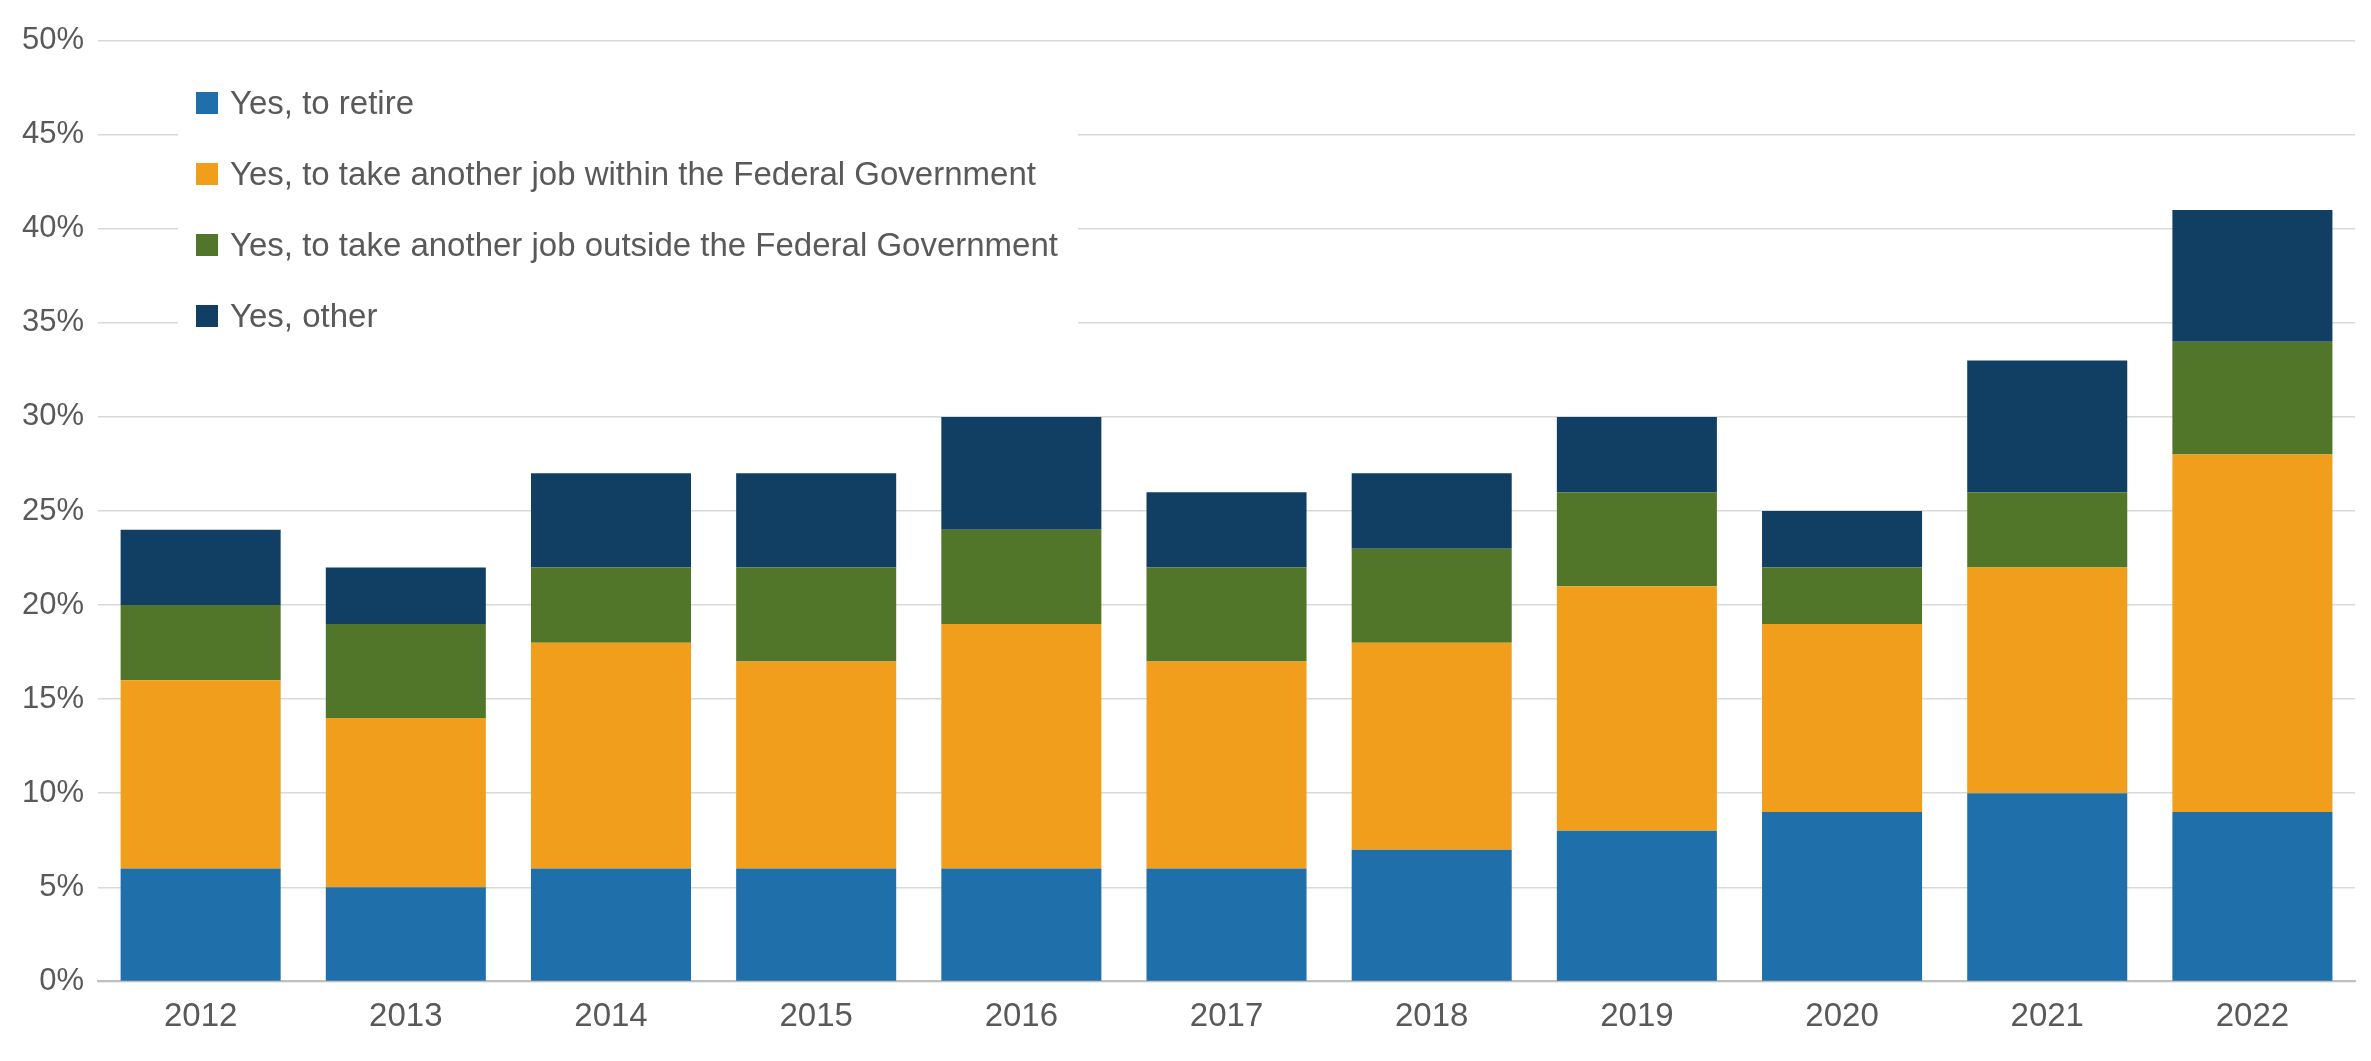 This screenshot has height=1061, width=2371. I want to click on legend-label: Yes, other, so click(304, 315).